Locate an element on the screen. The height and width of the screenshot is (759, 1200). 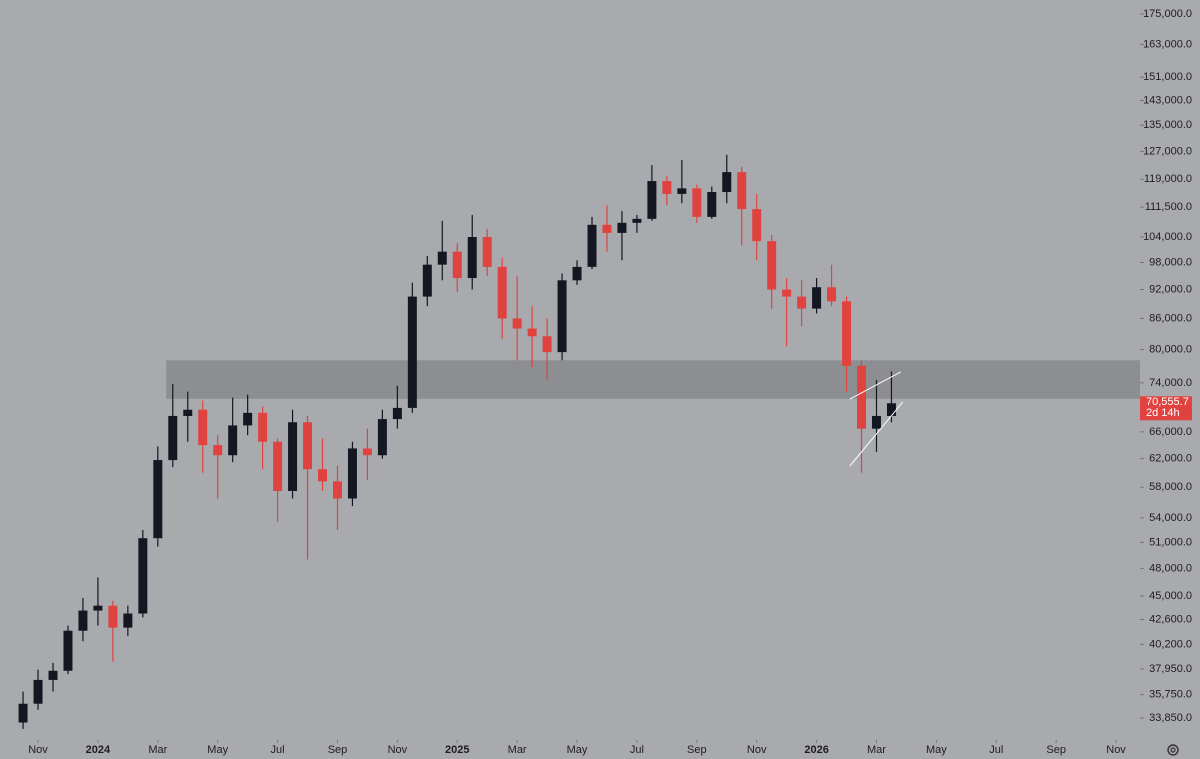
settings-icon is located at coordinates (1173, 750).